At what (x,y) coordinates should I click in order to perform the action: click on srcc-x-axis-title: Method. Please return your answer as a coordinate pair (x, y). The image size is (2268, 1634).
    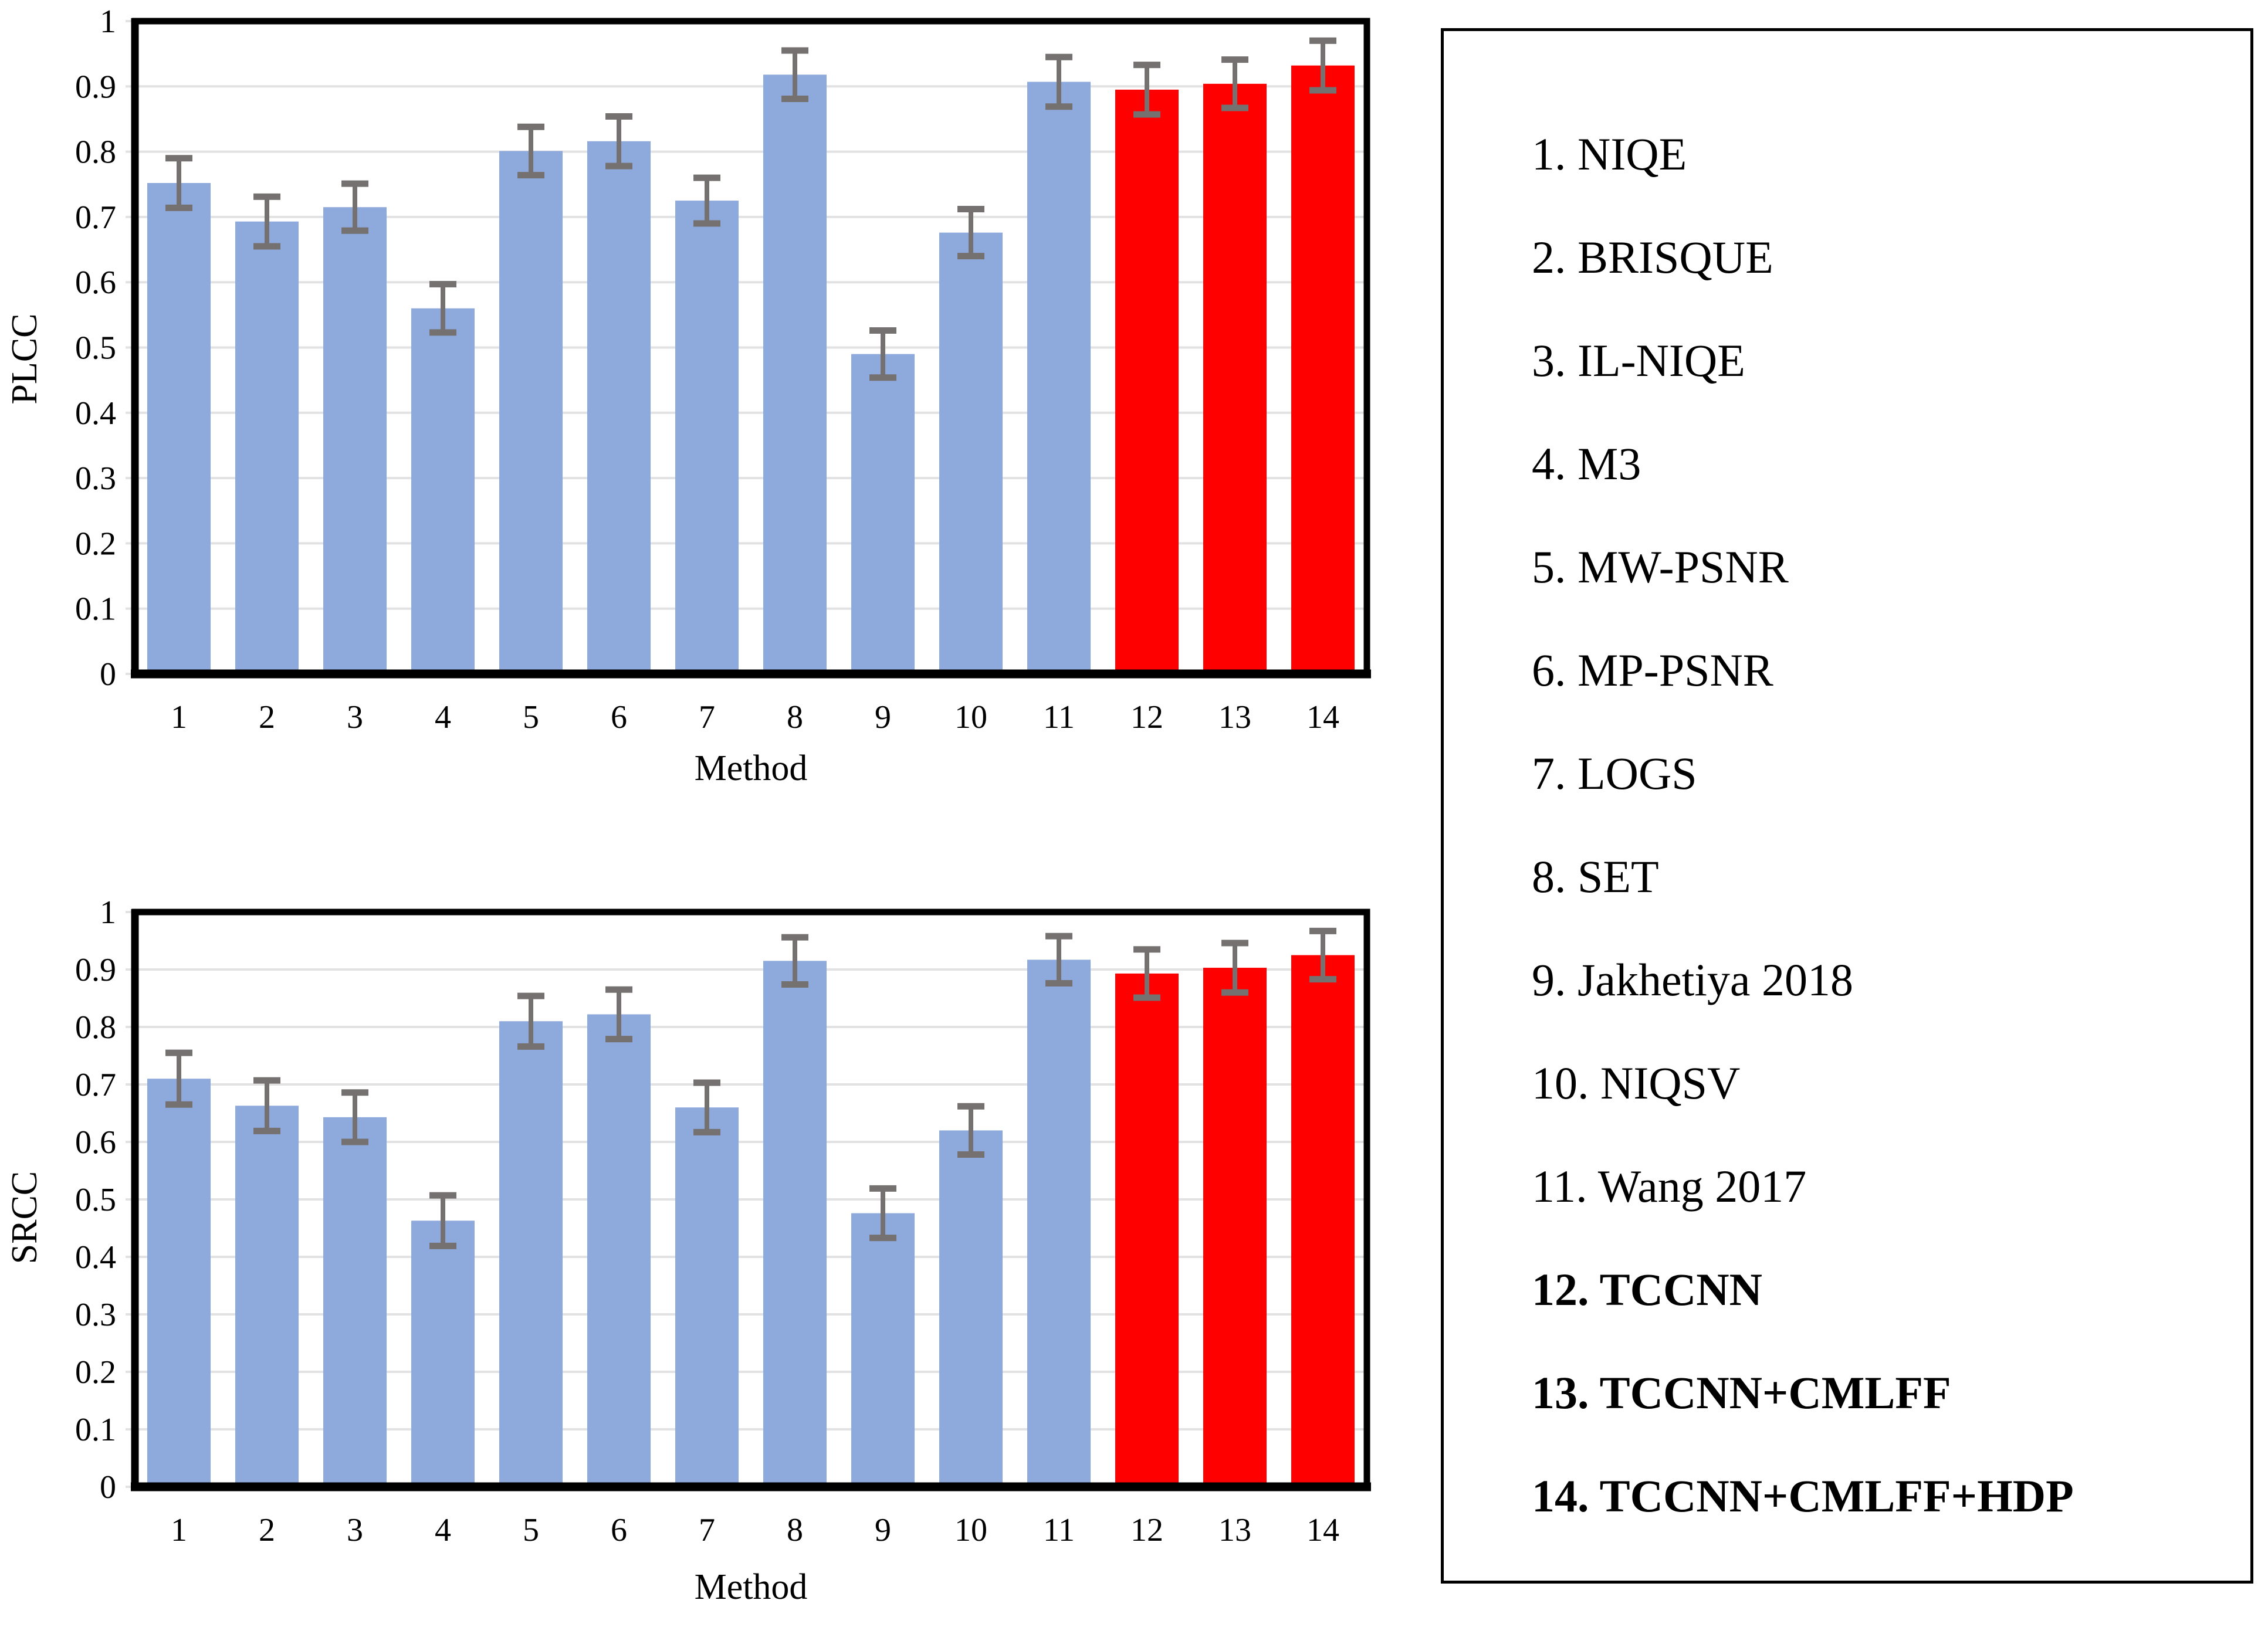
    Looking at the image, I should click on (751, 1587).